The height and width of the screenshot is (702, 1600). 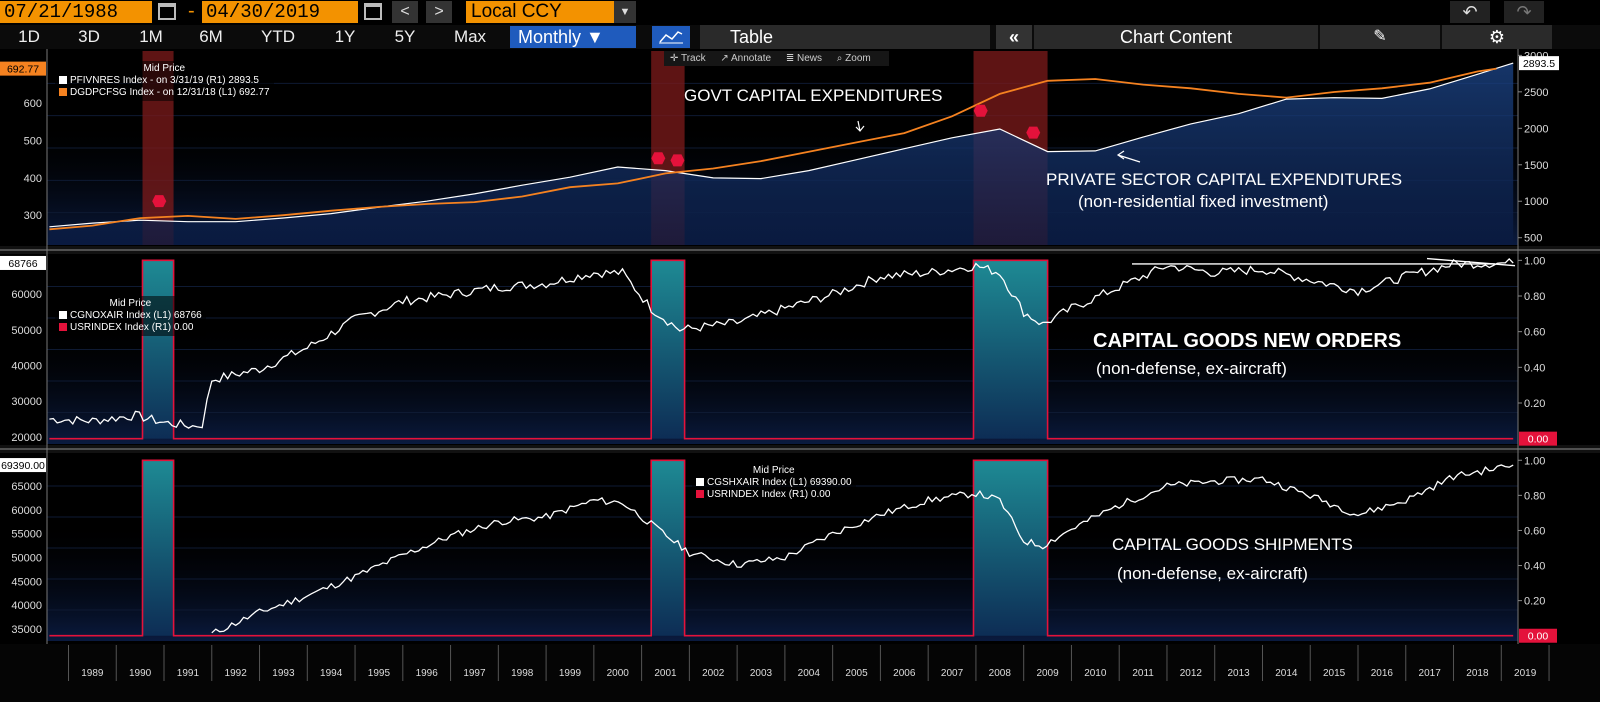 What do you see at coordinates (1232, 544) in the screenshot?
I see `annotation-shipments: CAPITAL GOODS SHIPMENTS` at bounding box center [1232, 544].